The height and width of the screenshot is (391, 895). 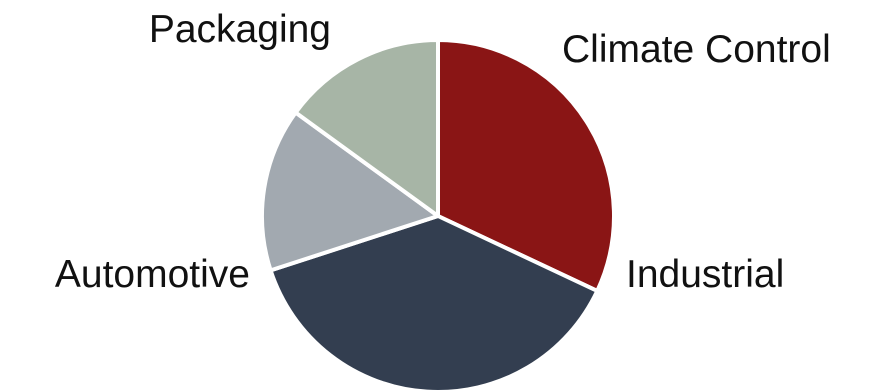 I want to click on label-climate-control: Climate Control, so click(x=696, y=49).